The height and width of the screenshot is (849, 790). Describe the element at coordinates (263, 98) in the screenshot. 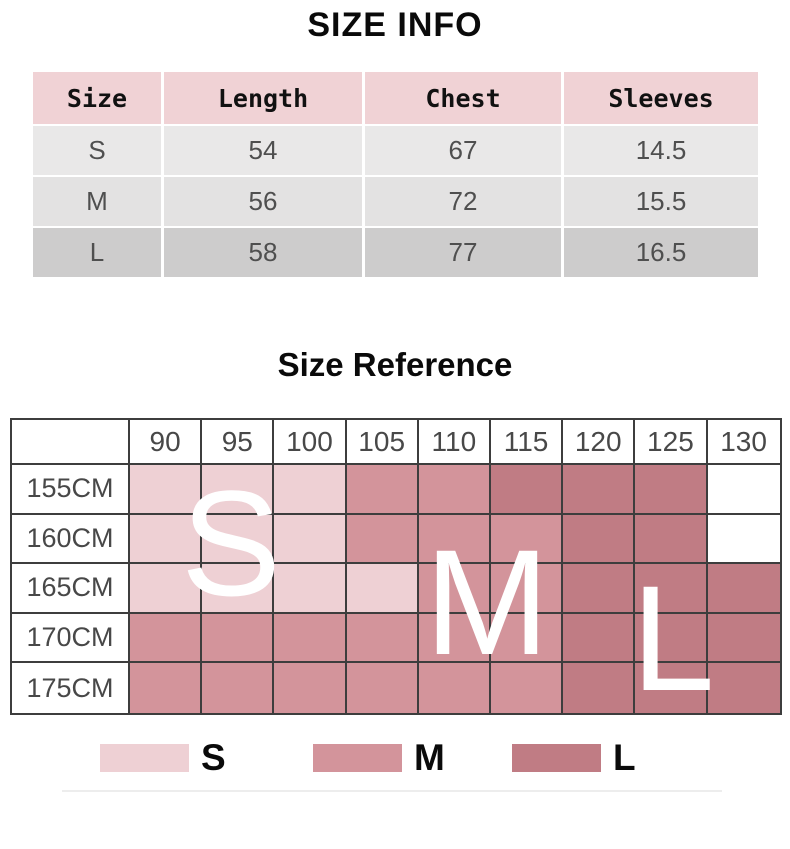

I see `size-table-header-cell: Length` at that location.